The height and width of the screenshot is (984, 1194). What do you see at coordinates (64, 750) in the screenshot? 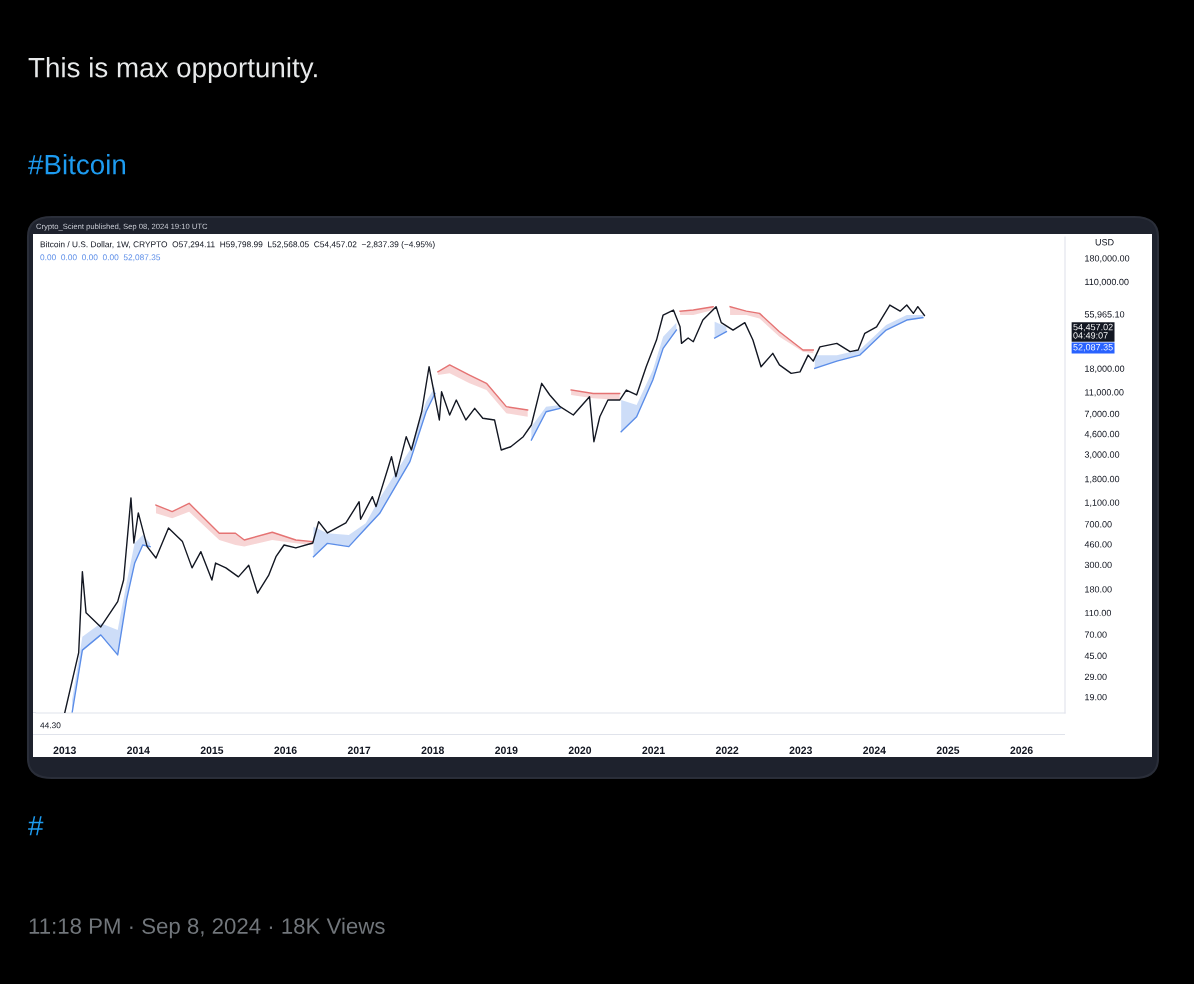
I see `x-tick-label: 2013` at bounding box center [64, 750].